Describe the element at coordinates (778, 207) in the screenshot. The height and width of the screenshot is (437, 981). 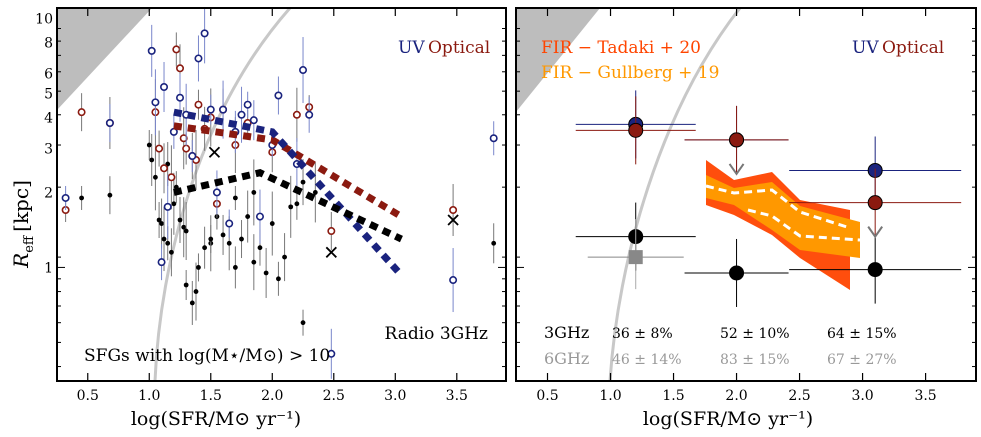
I see `fir-tadaki-median` at that location.